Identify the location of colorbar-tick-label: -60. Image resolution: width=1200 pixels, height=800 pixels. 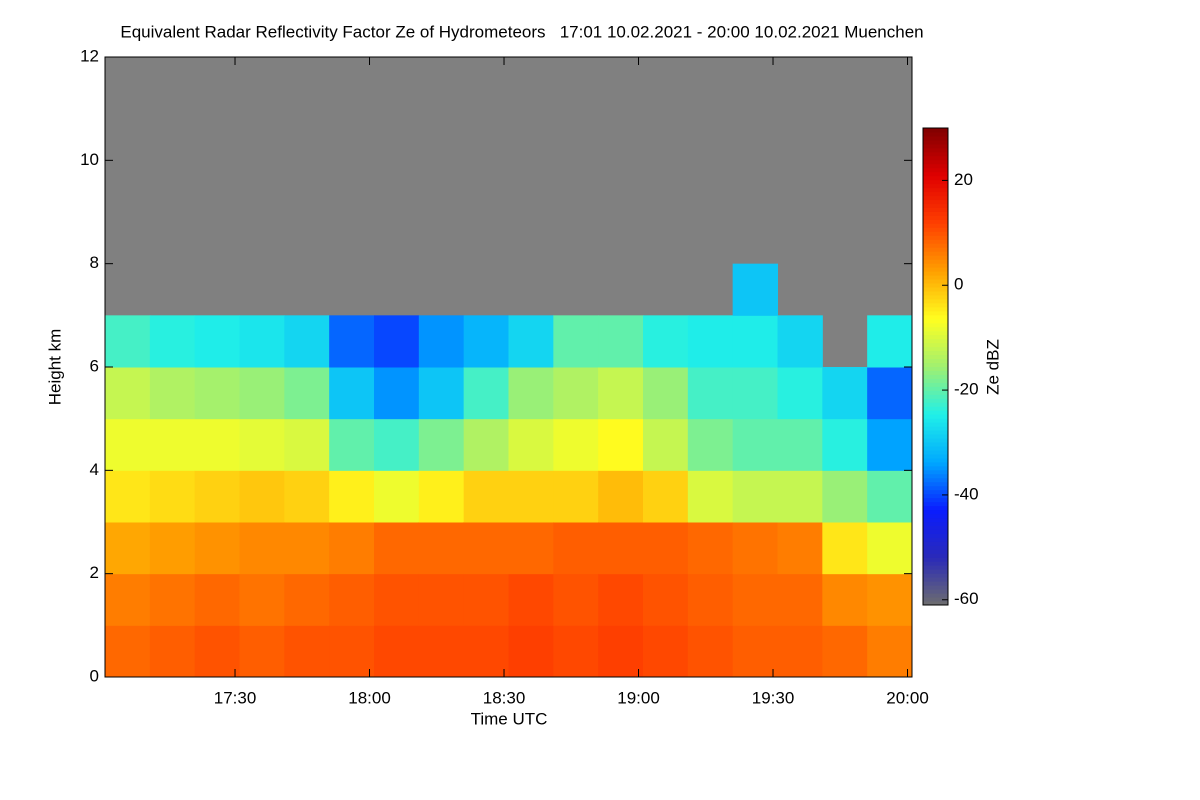
(966, 598).